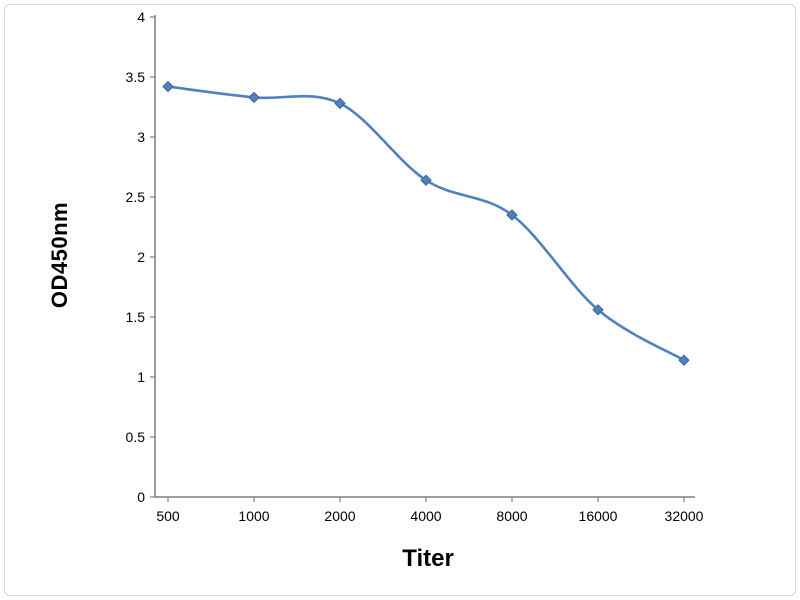 This screenshot has height=600, width=800. What do you see at coordinates (141, 257) in the screenshot?
I see `y-tick-label: 2` at bounding box center [141, 257].